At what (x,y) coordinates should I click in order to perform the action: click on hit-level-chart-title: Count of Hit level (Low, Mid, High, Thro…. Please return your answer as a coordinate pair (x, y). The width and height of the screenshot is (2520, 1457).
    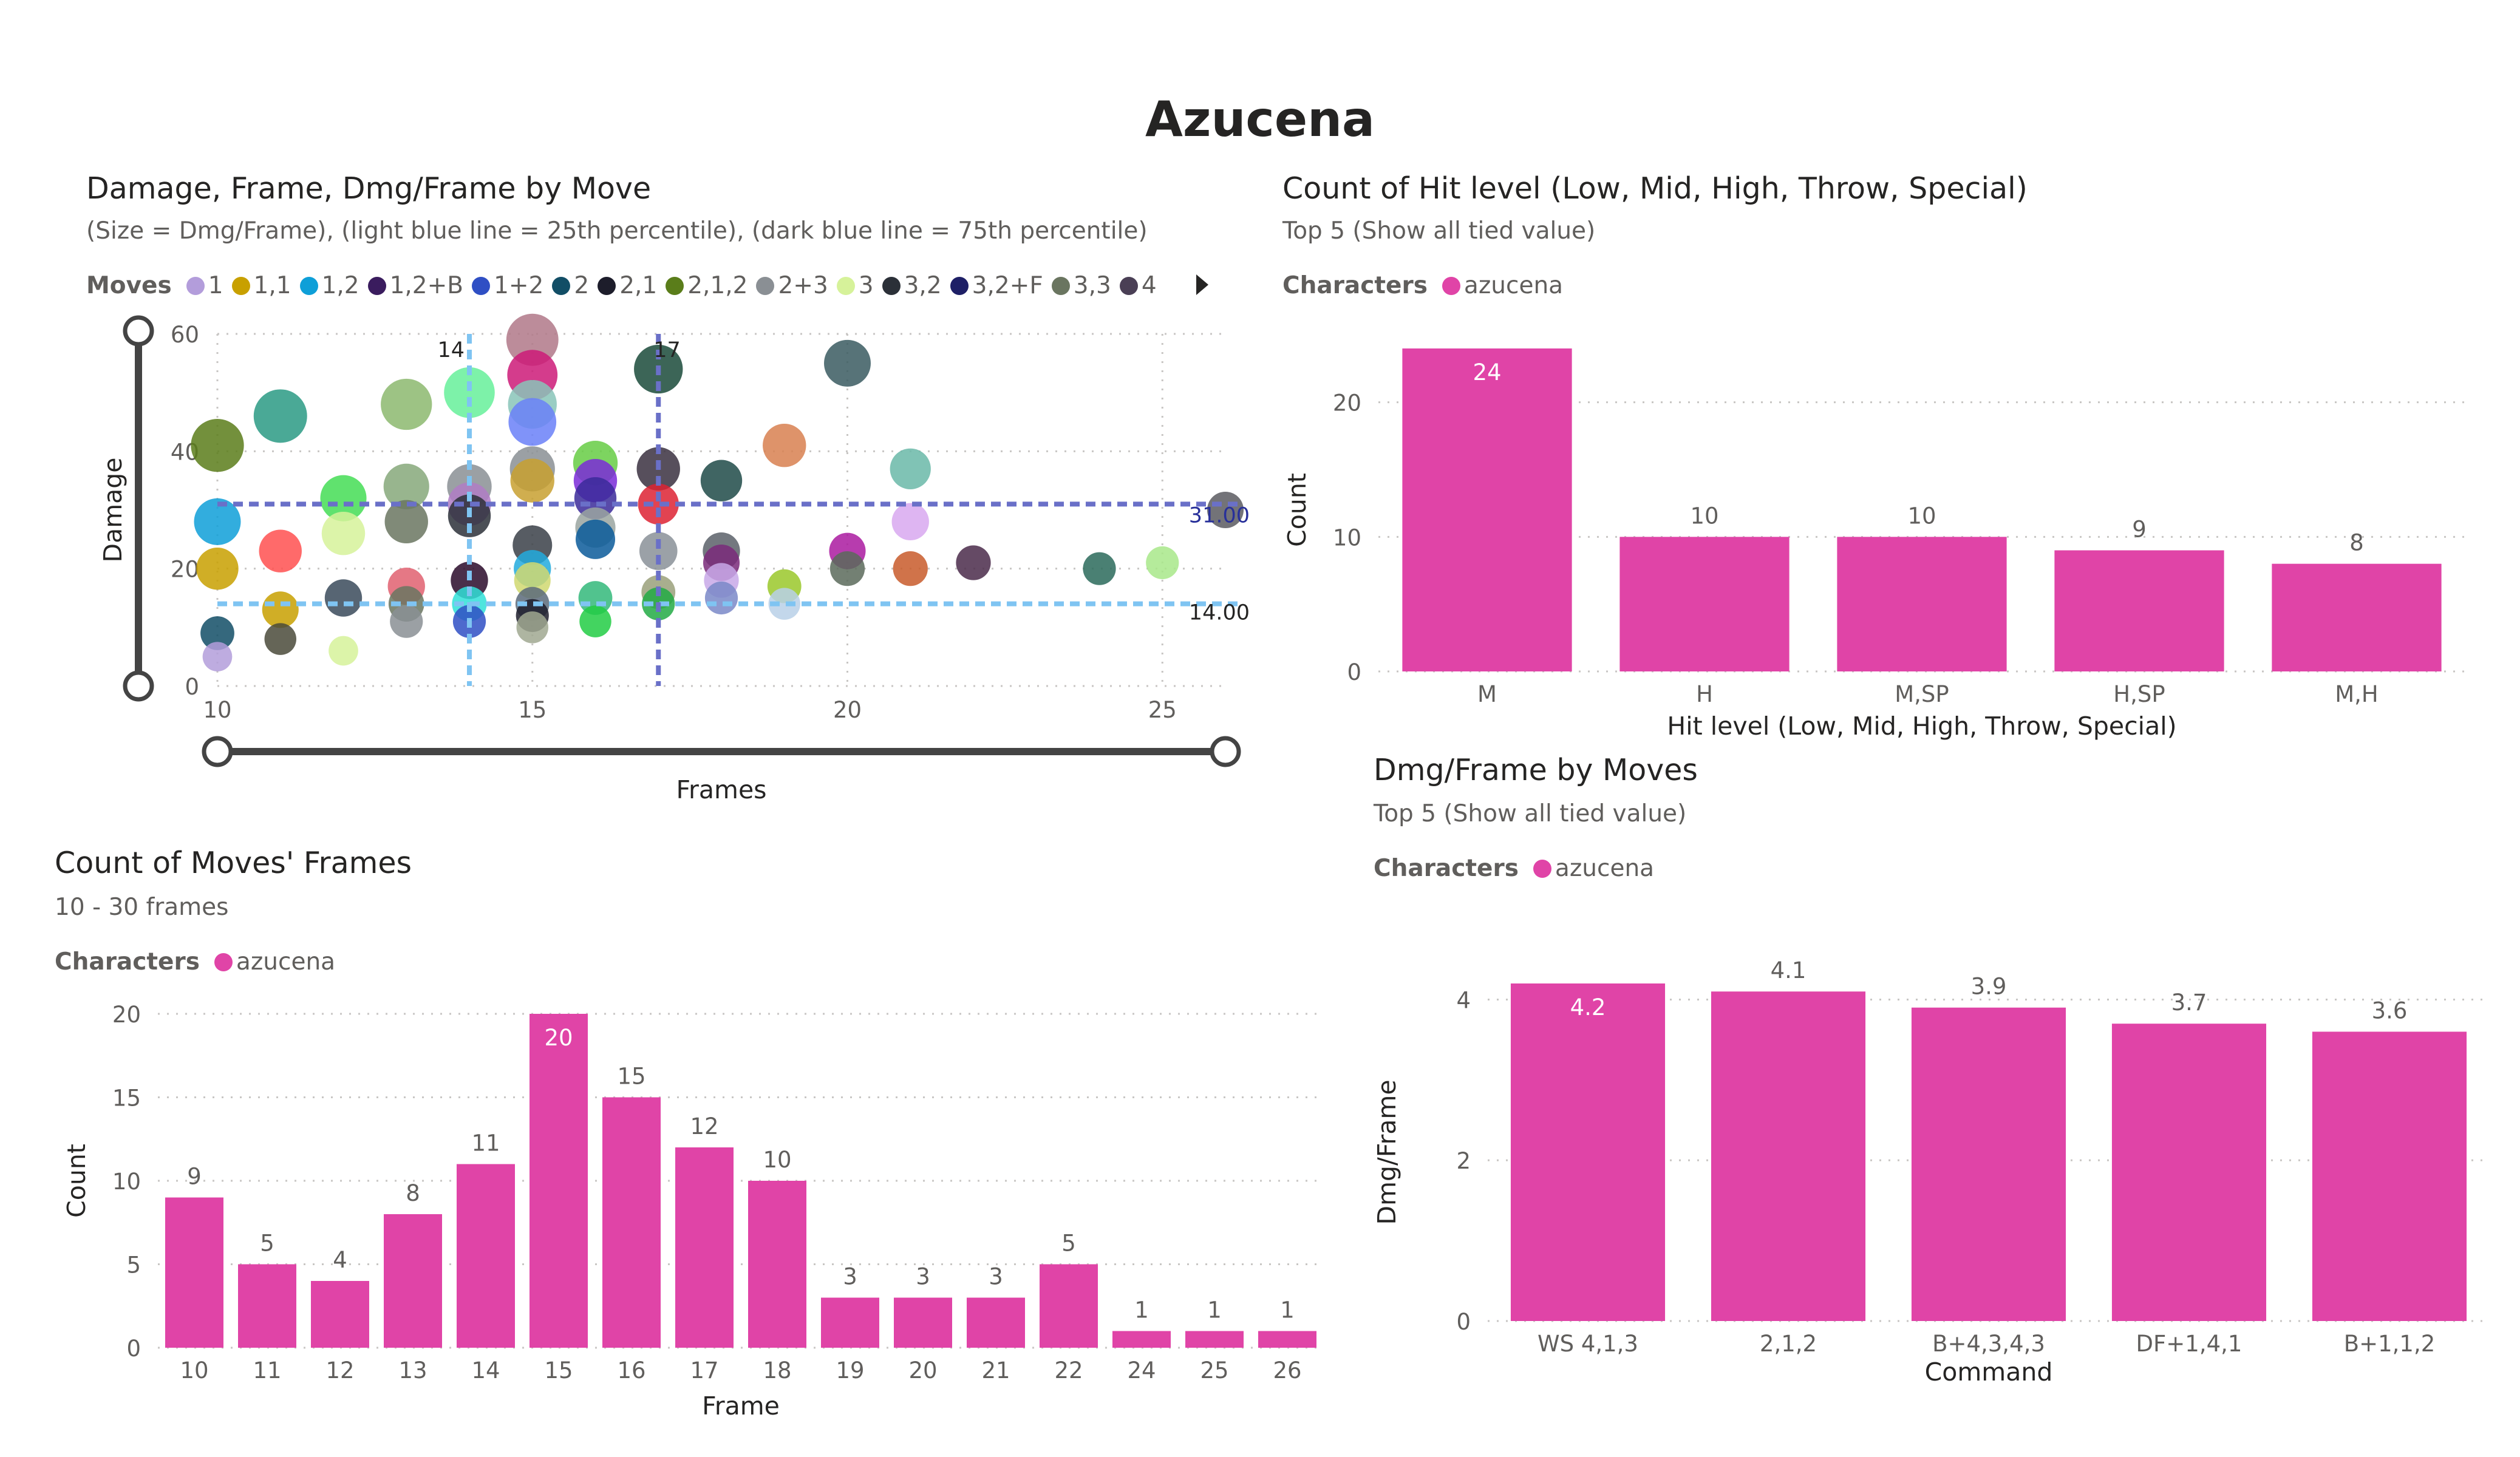
    Looking at the image, I should click on (1655, 188).